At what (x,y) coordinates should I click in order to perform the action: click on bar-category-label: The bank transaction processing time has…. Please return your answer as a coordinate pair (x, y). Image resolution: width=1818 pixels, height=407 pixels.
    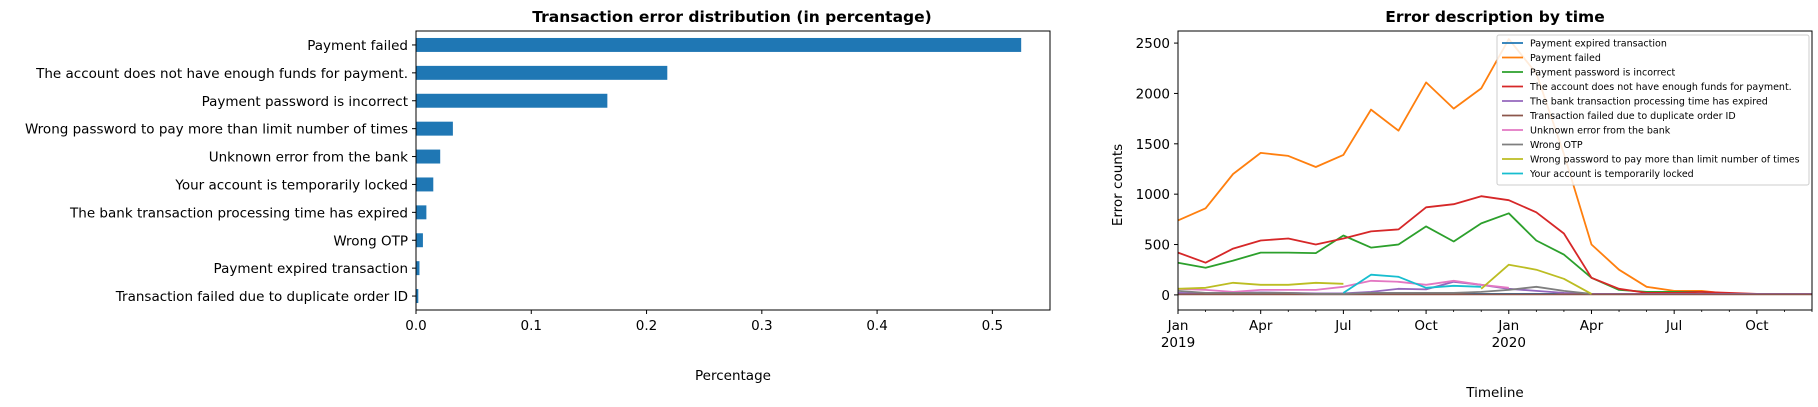
    Looking at the image, I should click on (238, 213).